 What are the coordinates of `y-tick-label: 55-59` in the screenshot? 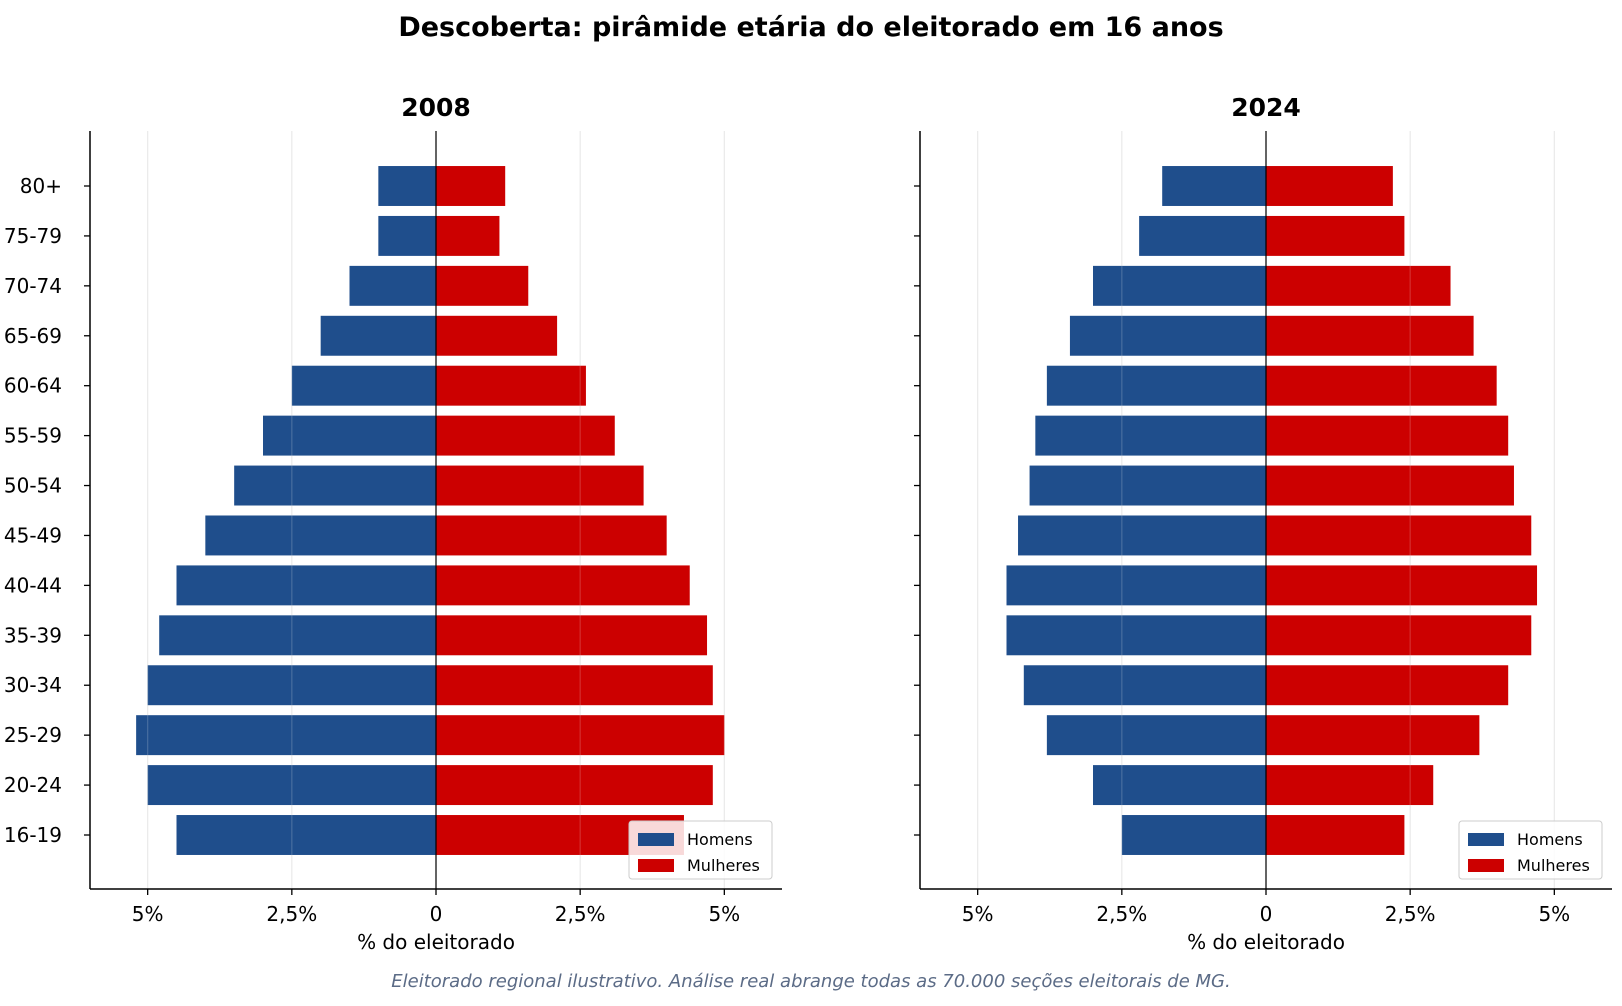 It's located at (33, 436).